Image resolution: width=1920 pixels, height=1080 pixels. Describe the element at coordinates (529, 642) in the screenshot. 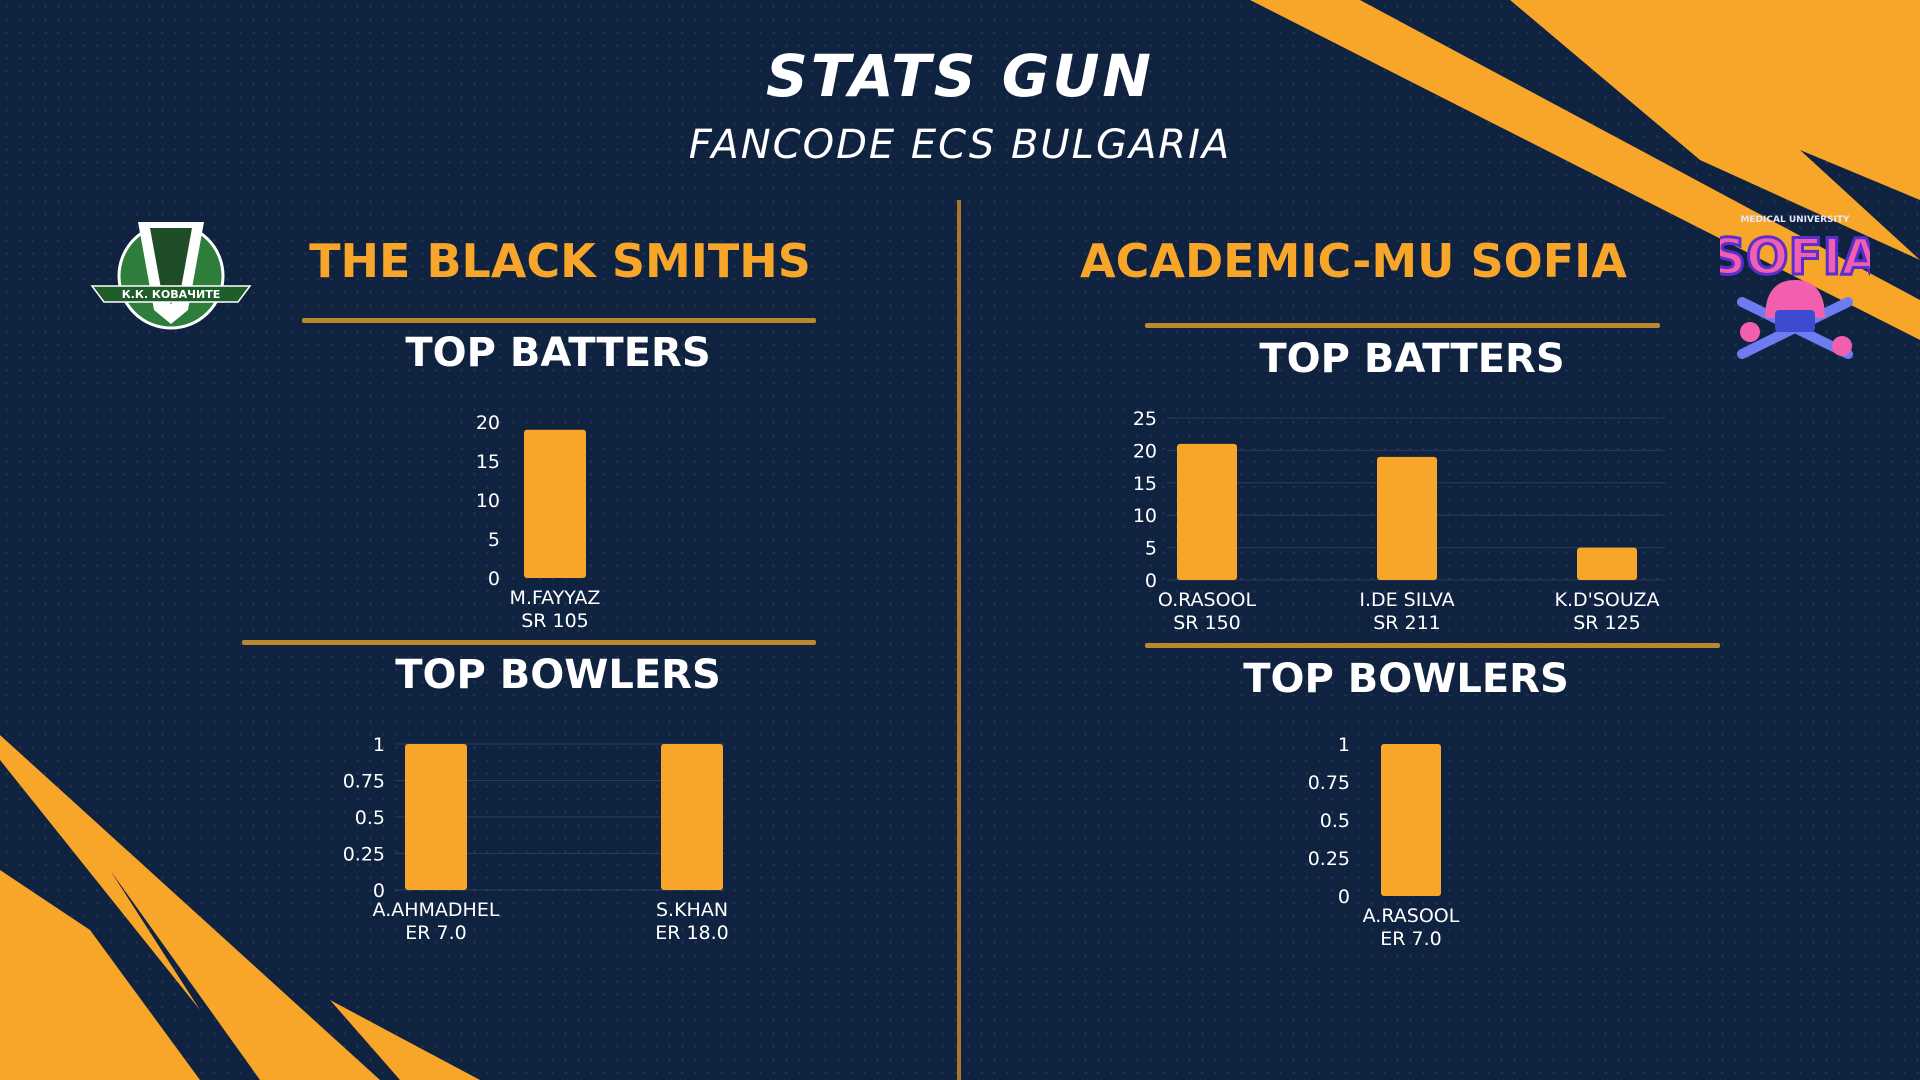

I see `left-bottom-rule` at that location.